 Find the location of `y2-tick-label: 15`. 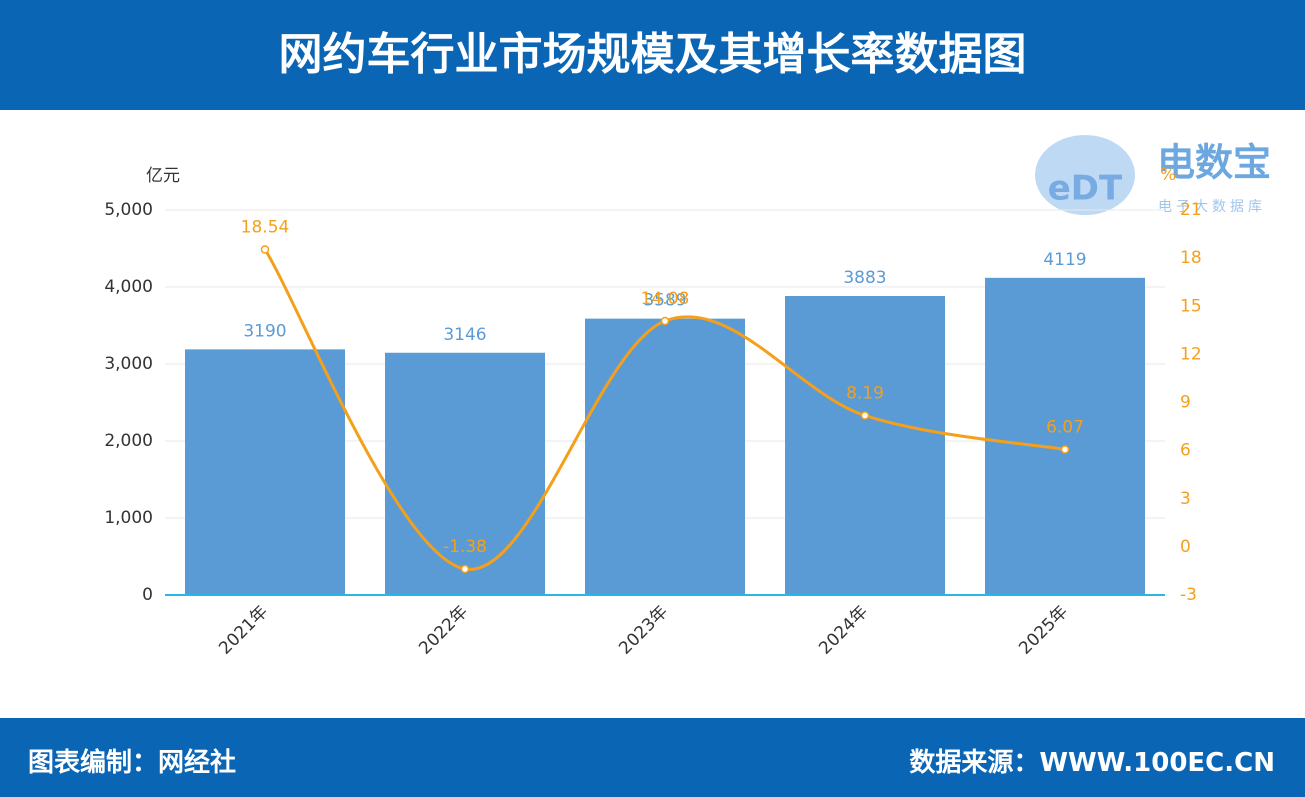

y2-tick-label: 15 is located at coordinates (1191, 306).